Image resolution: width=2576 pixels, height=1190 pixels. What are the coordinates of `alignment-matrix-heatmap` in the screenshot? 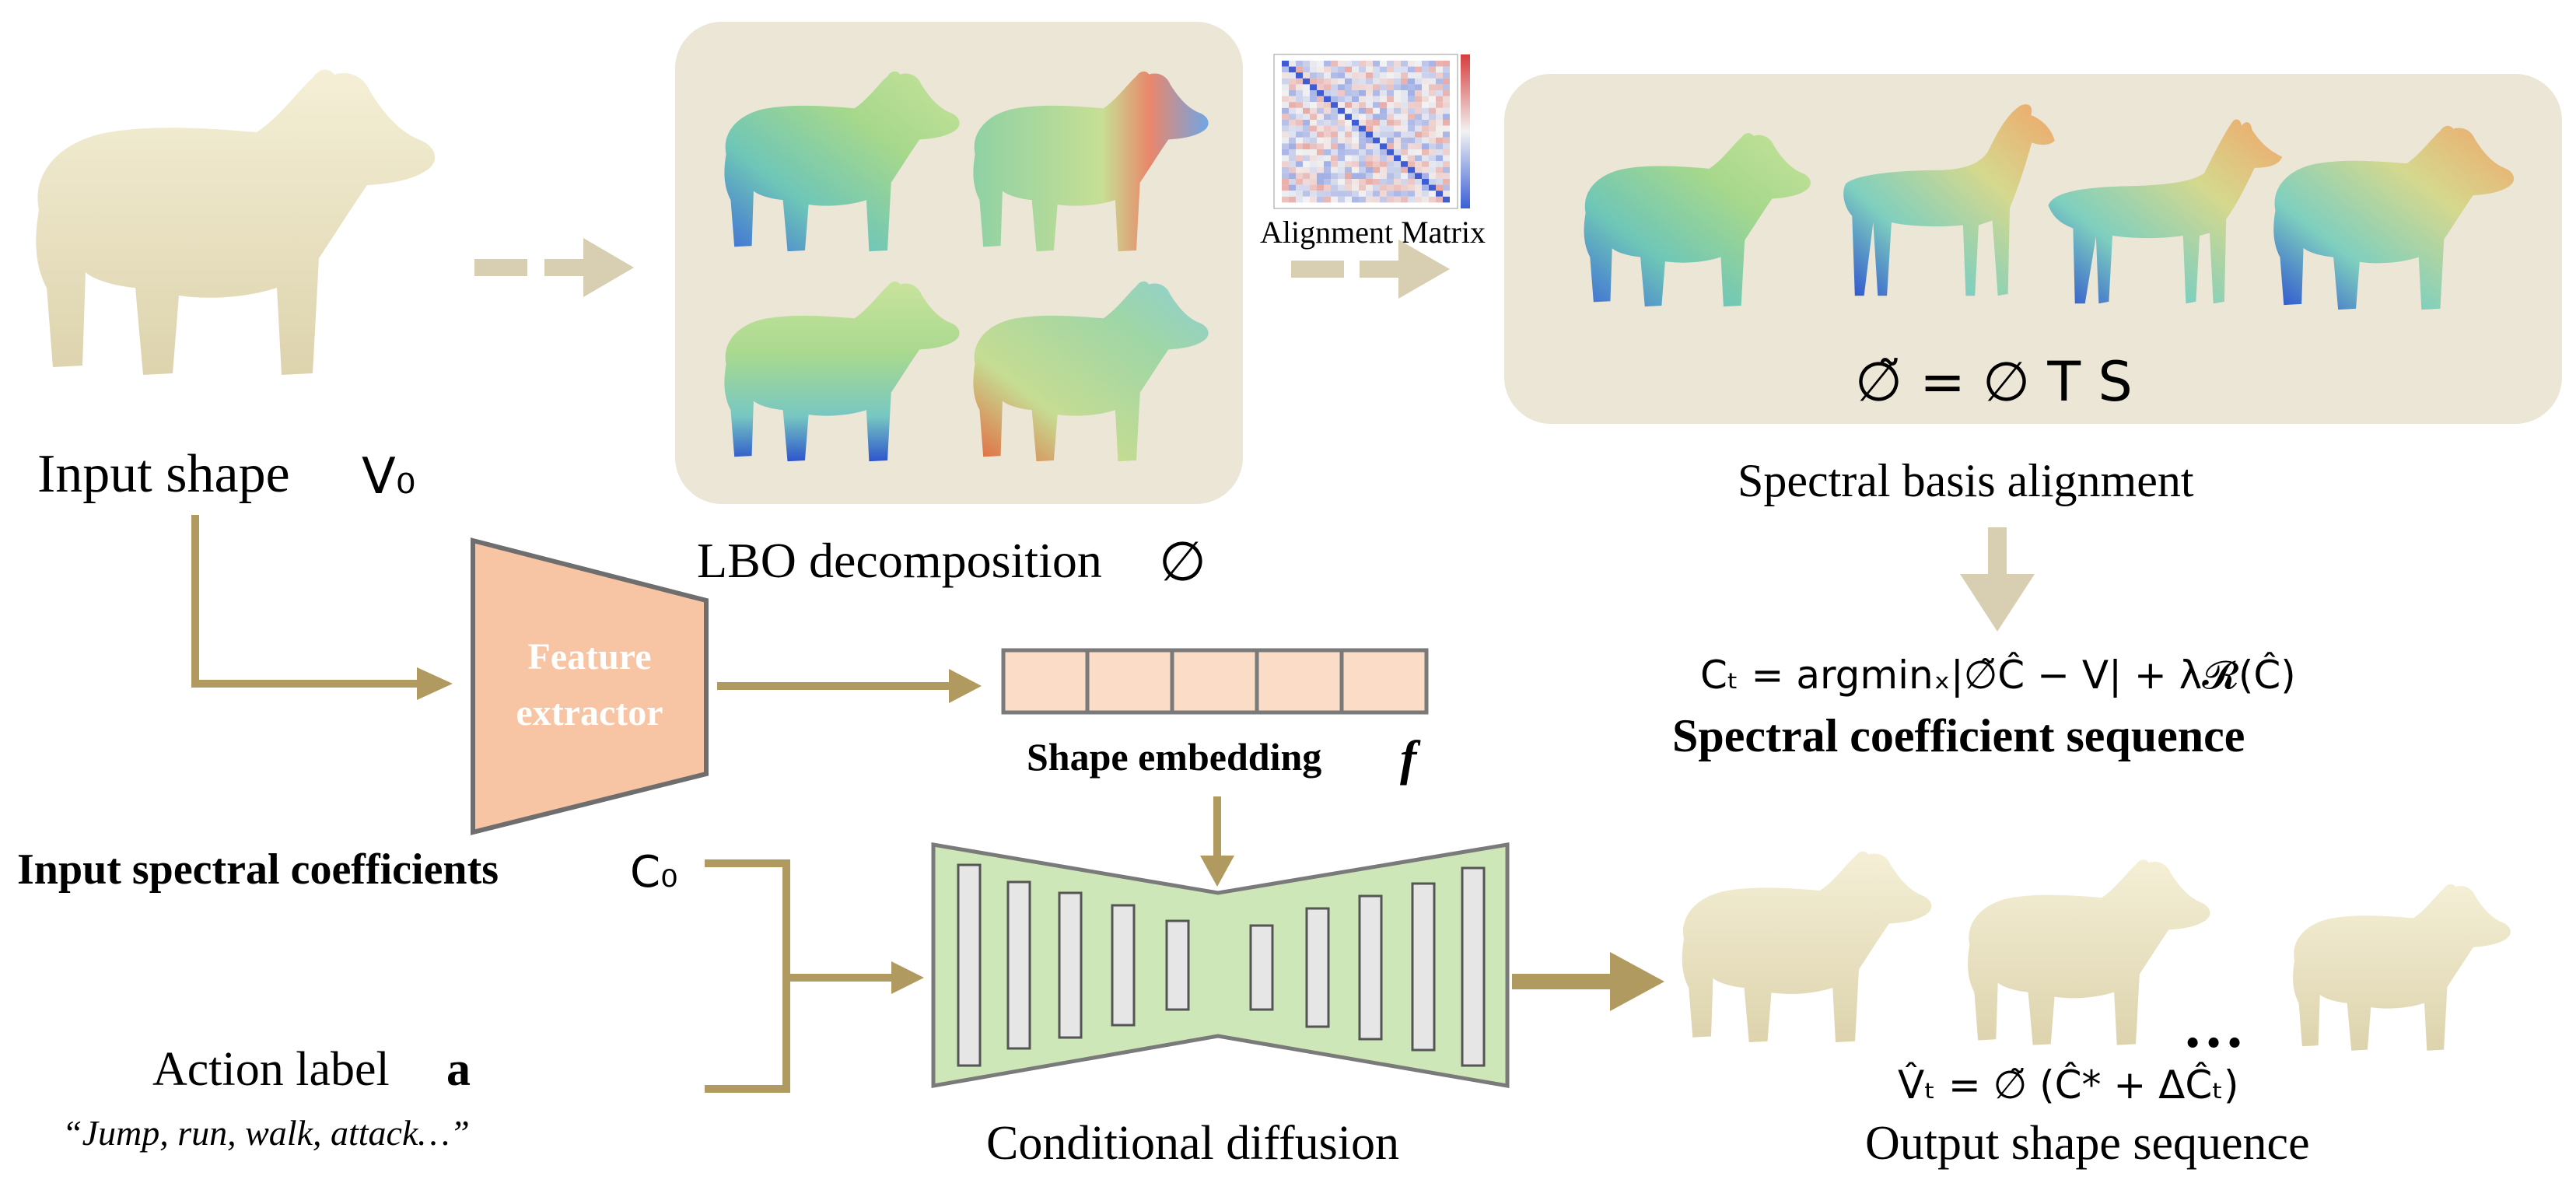 It's located at (1371, 131).